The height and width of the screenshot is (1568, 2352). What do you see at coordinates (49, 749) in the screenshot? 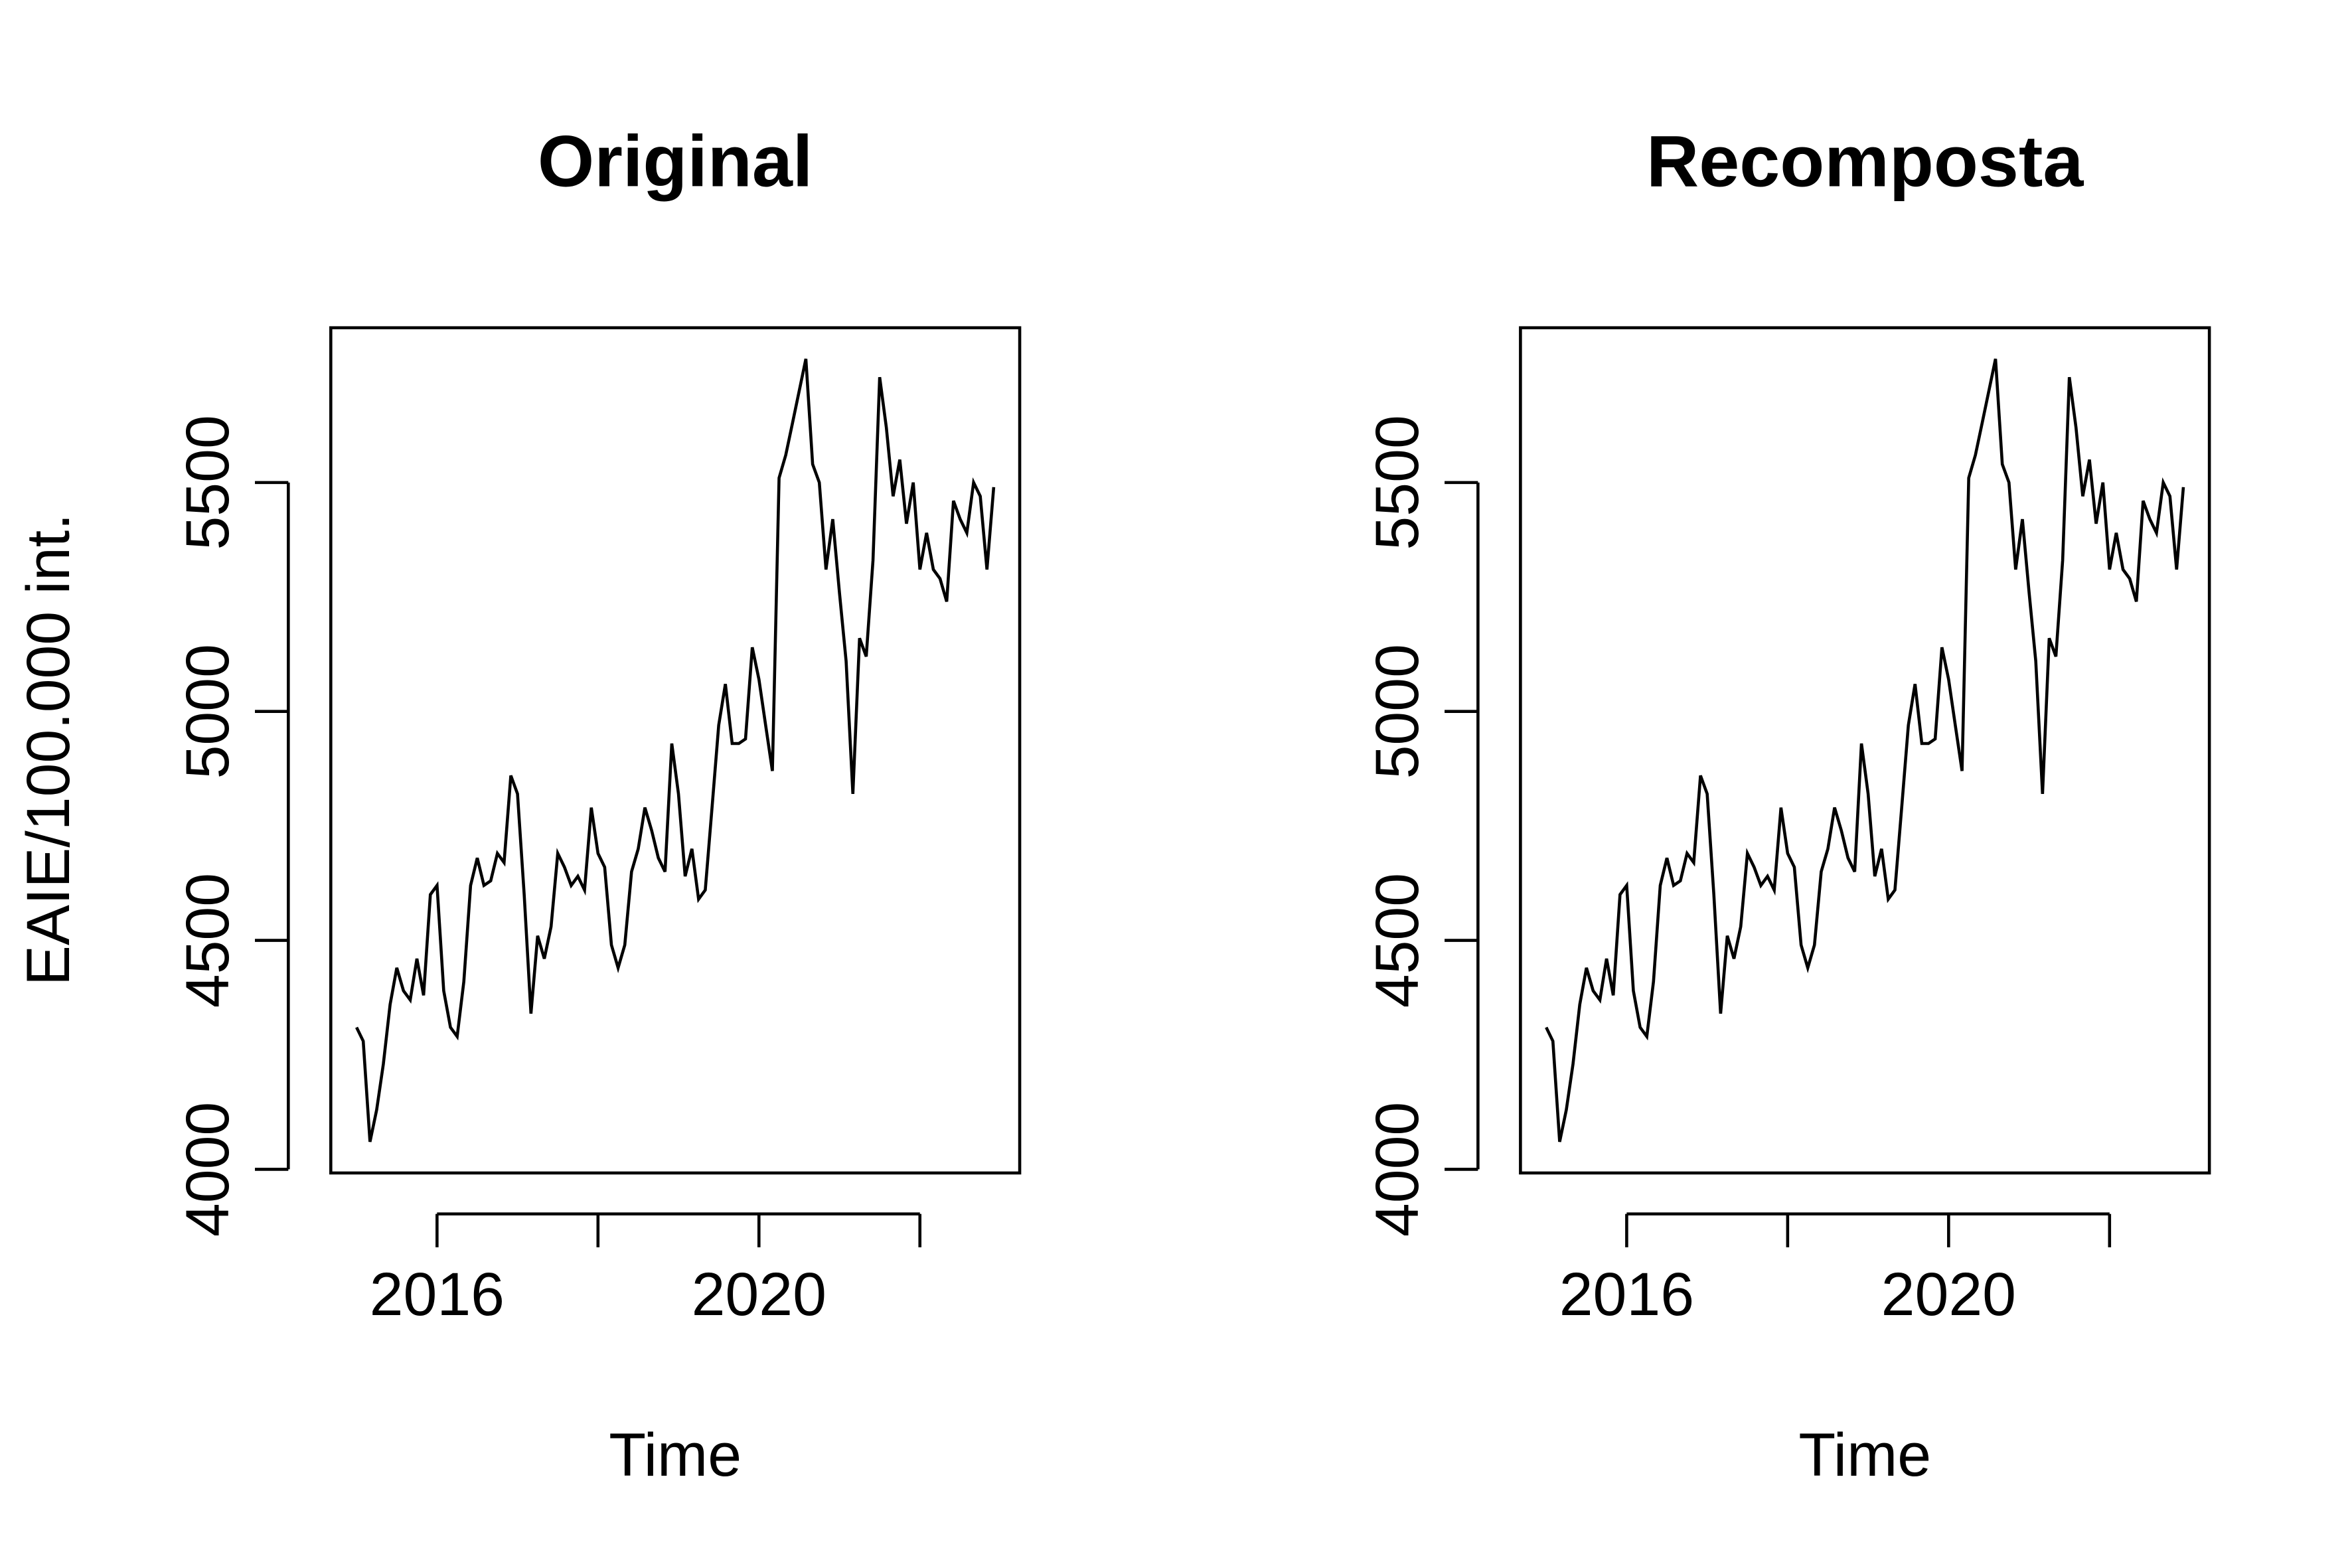
I see `y-axis-label: EAIE/100.000 int.` at bounding box center [49, 749].